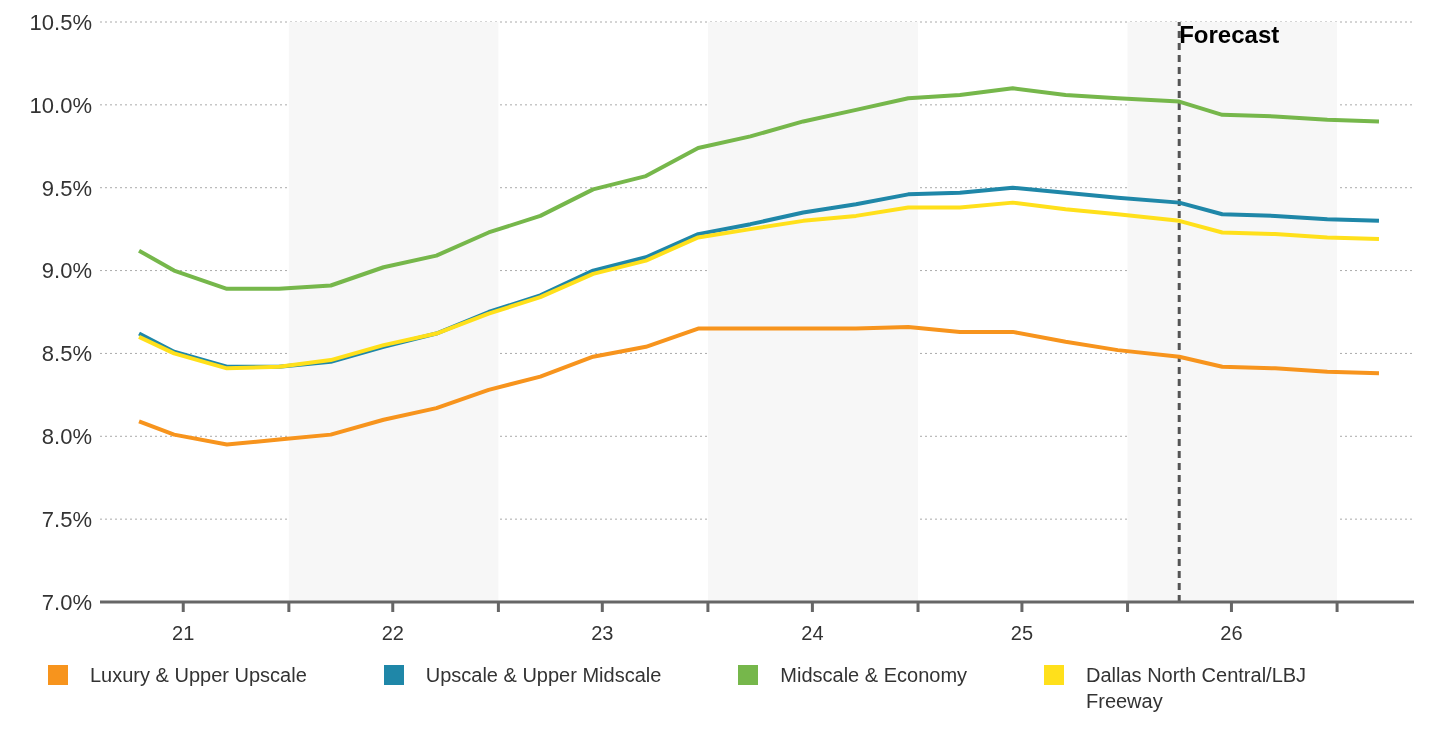 The image size is (1430, 732). What do you see at coordinates (759, 385) in the screenshot?
I see `line-series` at bounding box center [759, 385].